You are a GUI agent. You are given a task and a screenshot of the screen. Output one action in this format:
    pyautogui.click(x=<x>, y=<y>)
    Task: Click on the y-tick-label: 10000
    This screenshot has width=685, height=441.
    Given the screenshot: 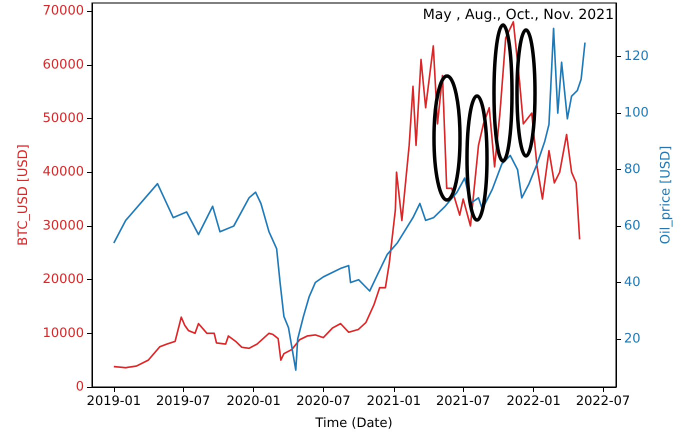 What is the action you would take?
    pyautogui.click(x=63, y=333)
    